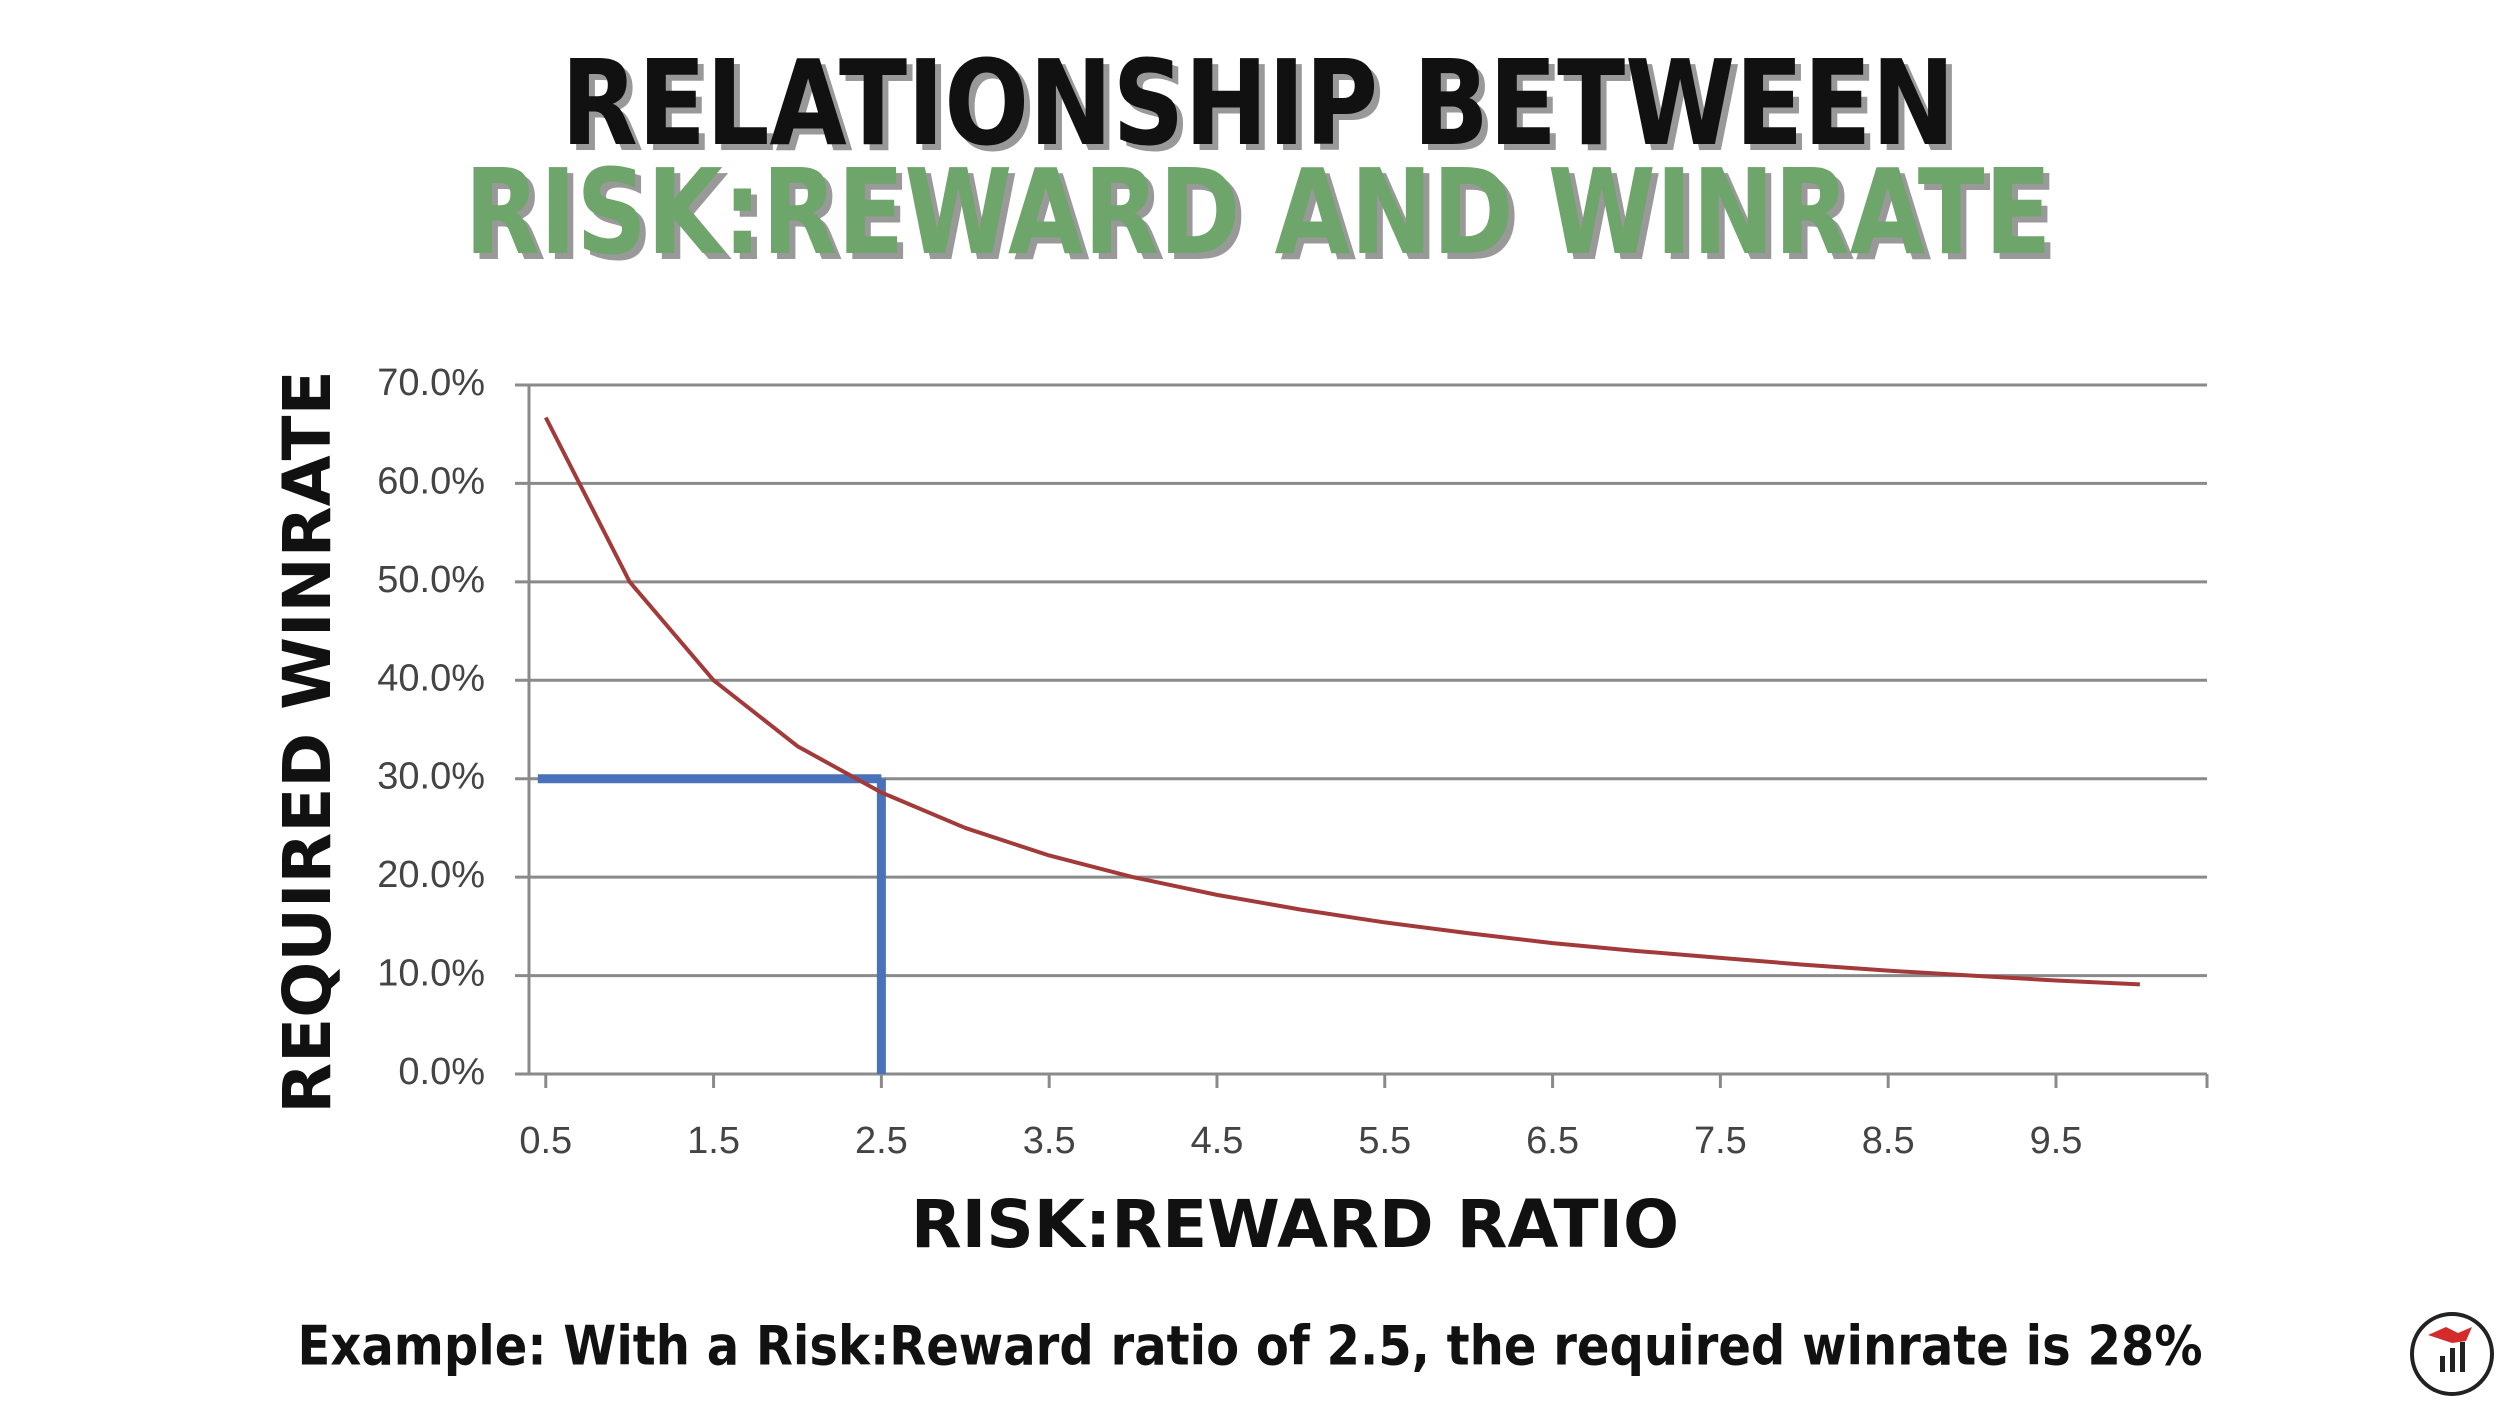 Image resolution: width=2500 pixels, height=1406 pixels. What do you see at coordinates (2056, 1141) in the screenshot?
I see `x-tick-label: 9.5` at bounding box center [2056, 1141].